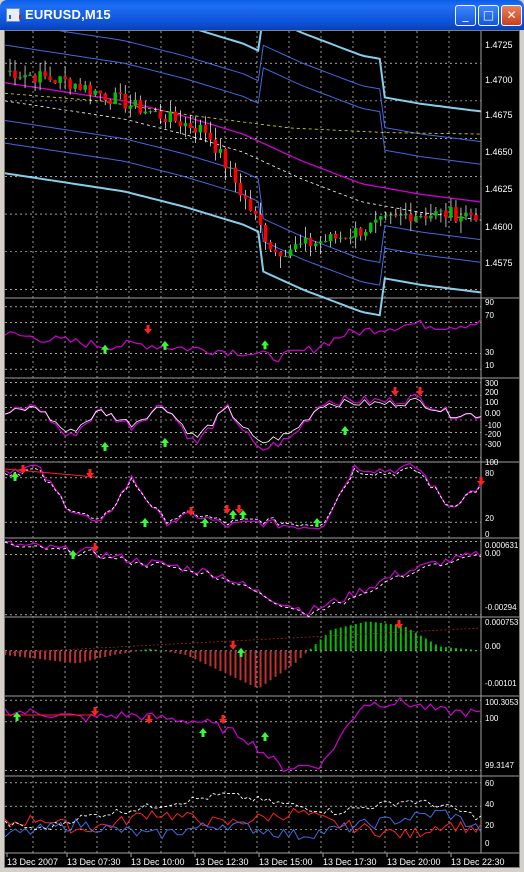 Image resolution: width=524 pixels, height=872 pixels. Describe the element at coordinates (465, 15) in the screenshot. I see `minimize-button: _` at that location.